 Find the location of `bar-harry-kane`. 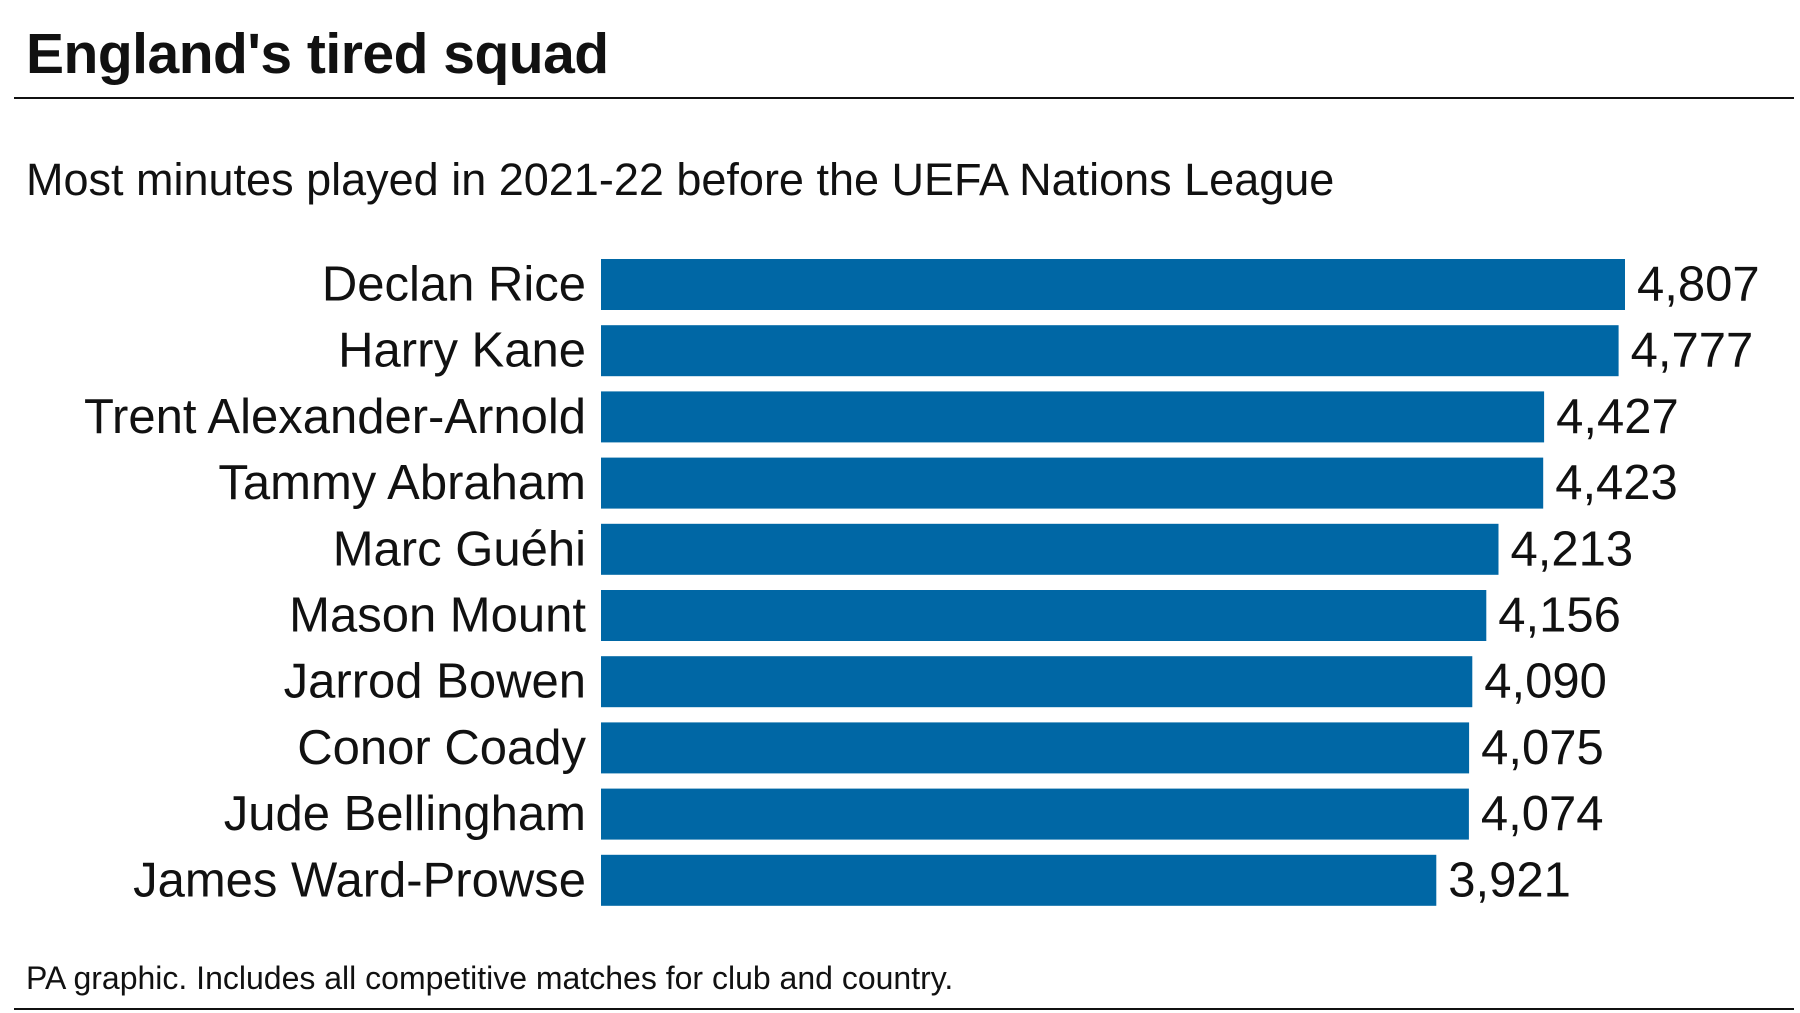

bar-harry-kane is located at coordinates (1110, 351).